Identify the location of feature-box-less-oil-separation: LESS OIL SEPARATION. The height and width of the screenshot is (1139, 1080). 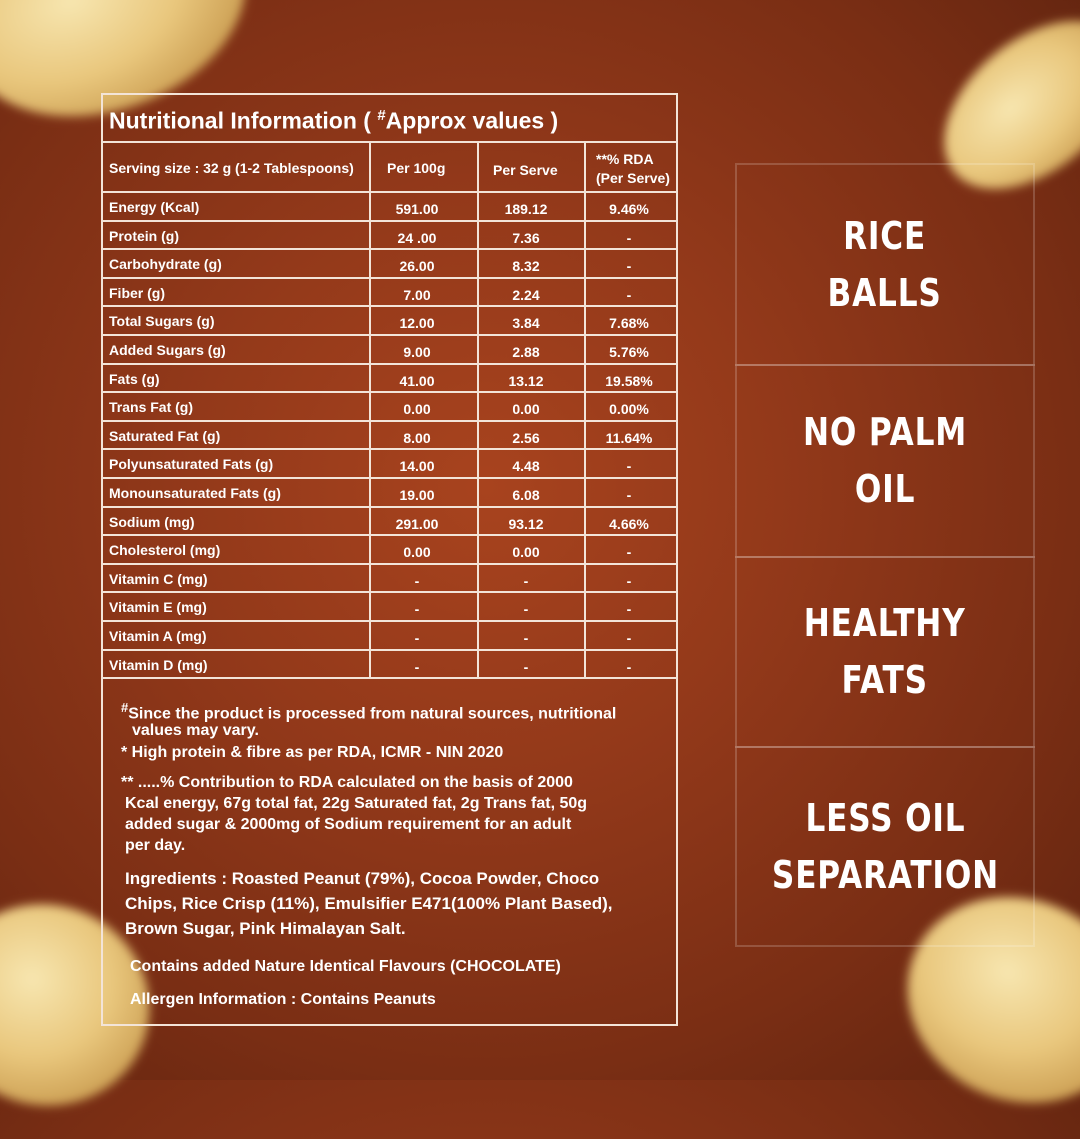
(885, 846).